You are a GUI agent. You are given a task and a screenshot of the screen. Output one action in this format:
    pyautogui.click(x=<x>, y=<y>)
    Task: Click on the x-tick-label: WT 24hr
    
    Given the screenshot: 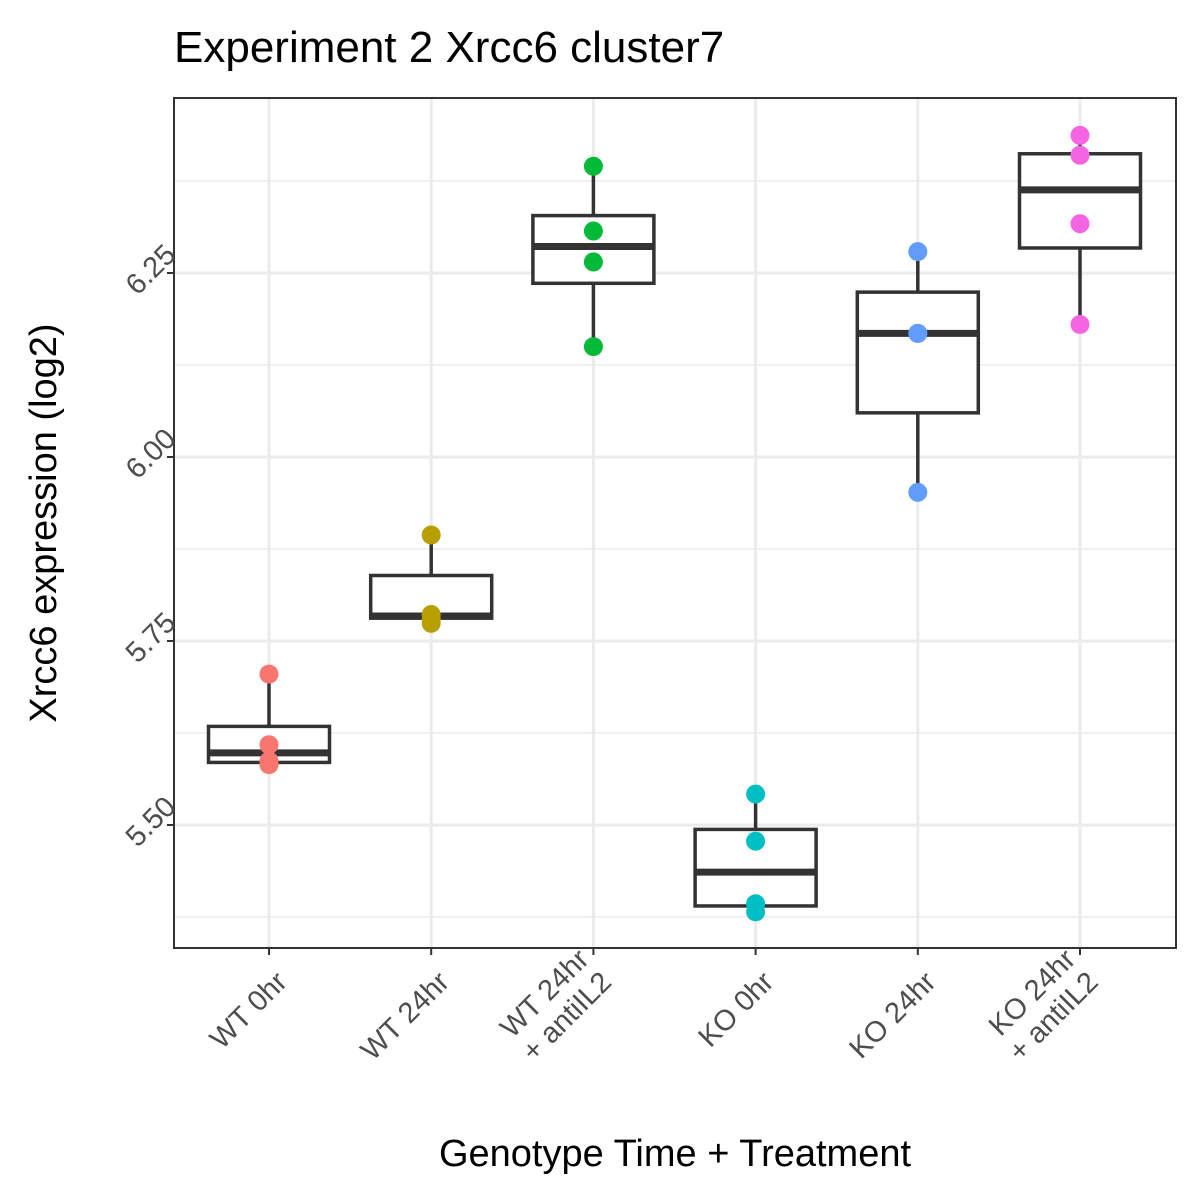 What is the action you would take?
    pyautogui.click(x=405, y=1016)
    